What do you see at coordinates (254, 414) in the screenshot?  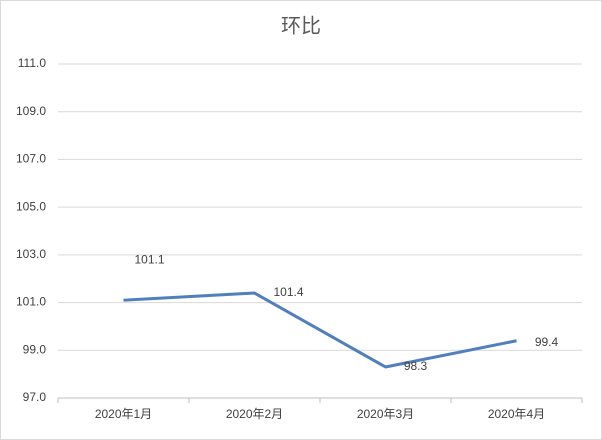 I see `x-tick-label: 2020年2月` at bounding box center [254, 414].